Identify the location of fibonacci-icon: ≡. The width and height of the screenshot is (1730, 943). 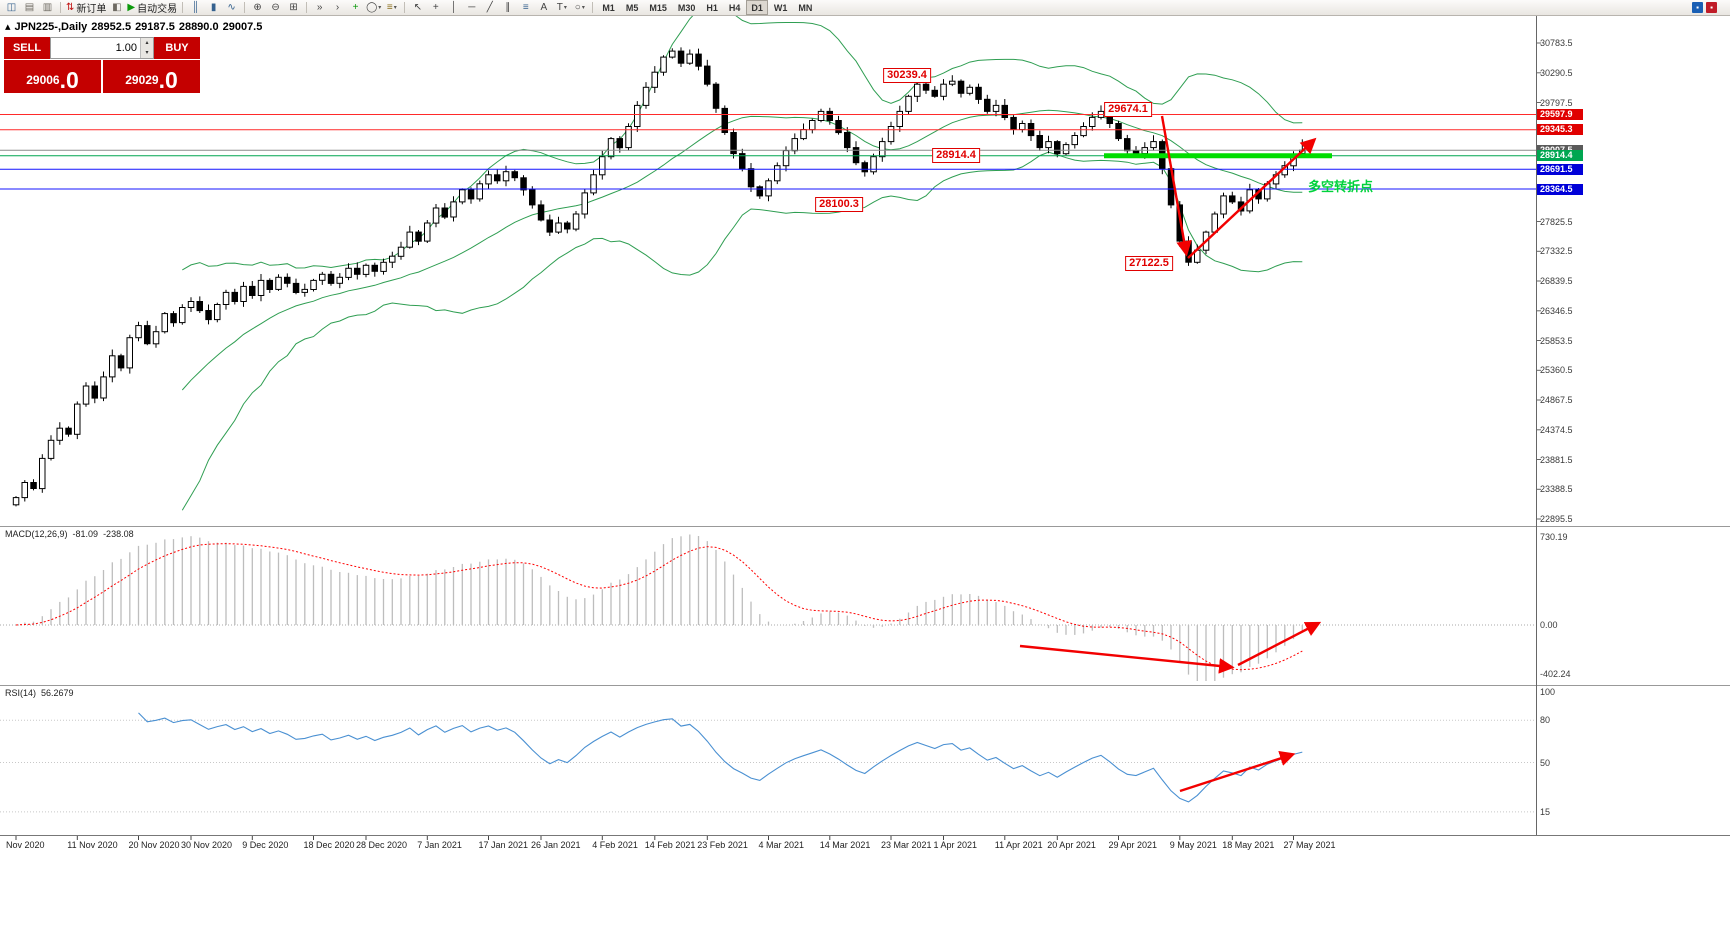
(525, 7).